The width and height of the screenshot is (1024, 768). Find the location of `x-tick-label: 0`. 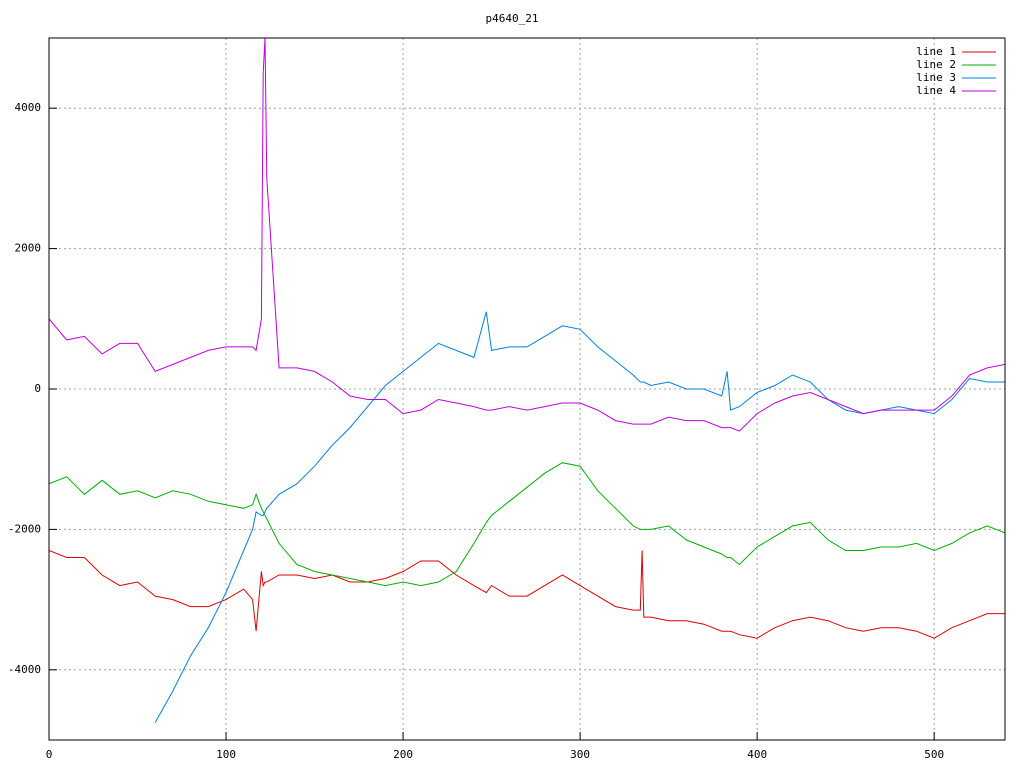

x-tick-label: 0 is located at coordinates (49, 754).